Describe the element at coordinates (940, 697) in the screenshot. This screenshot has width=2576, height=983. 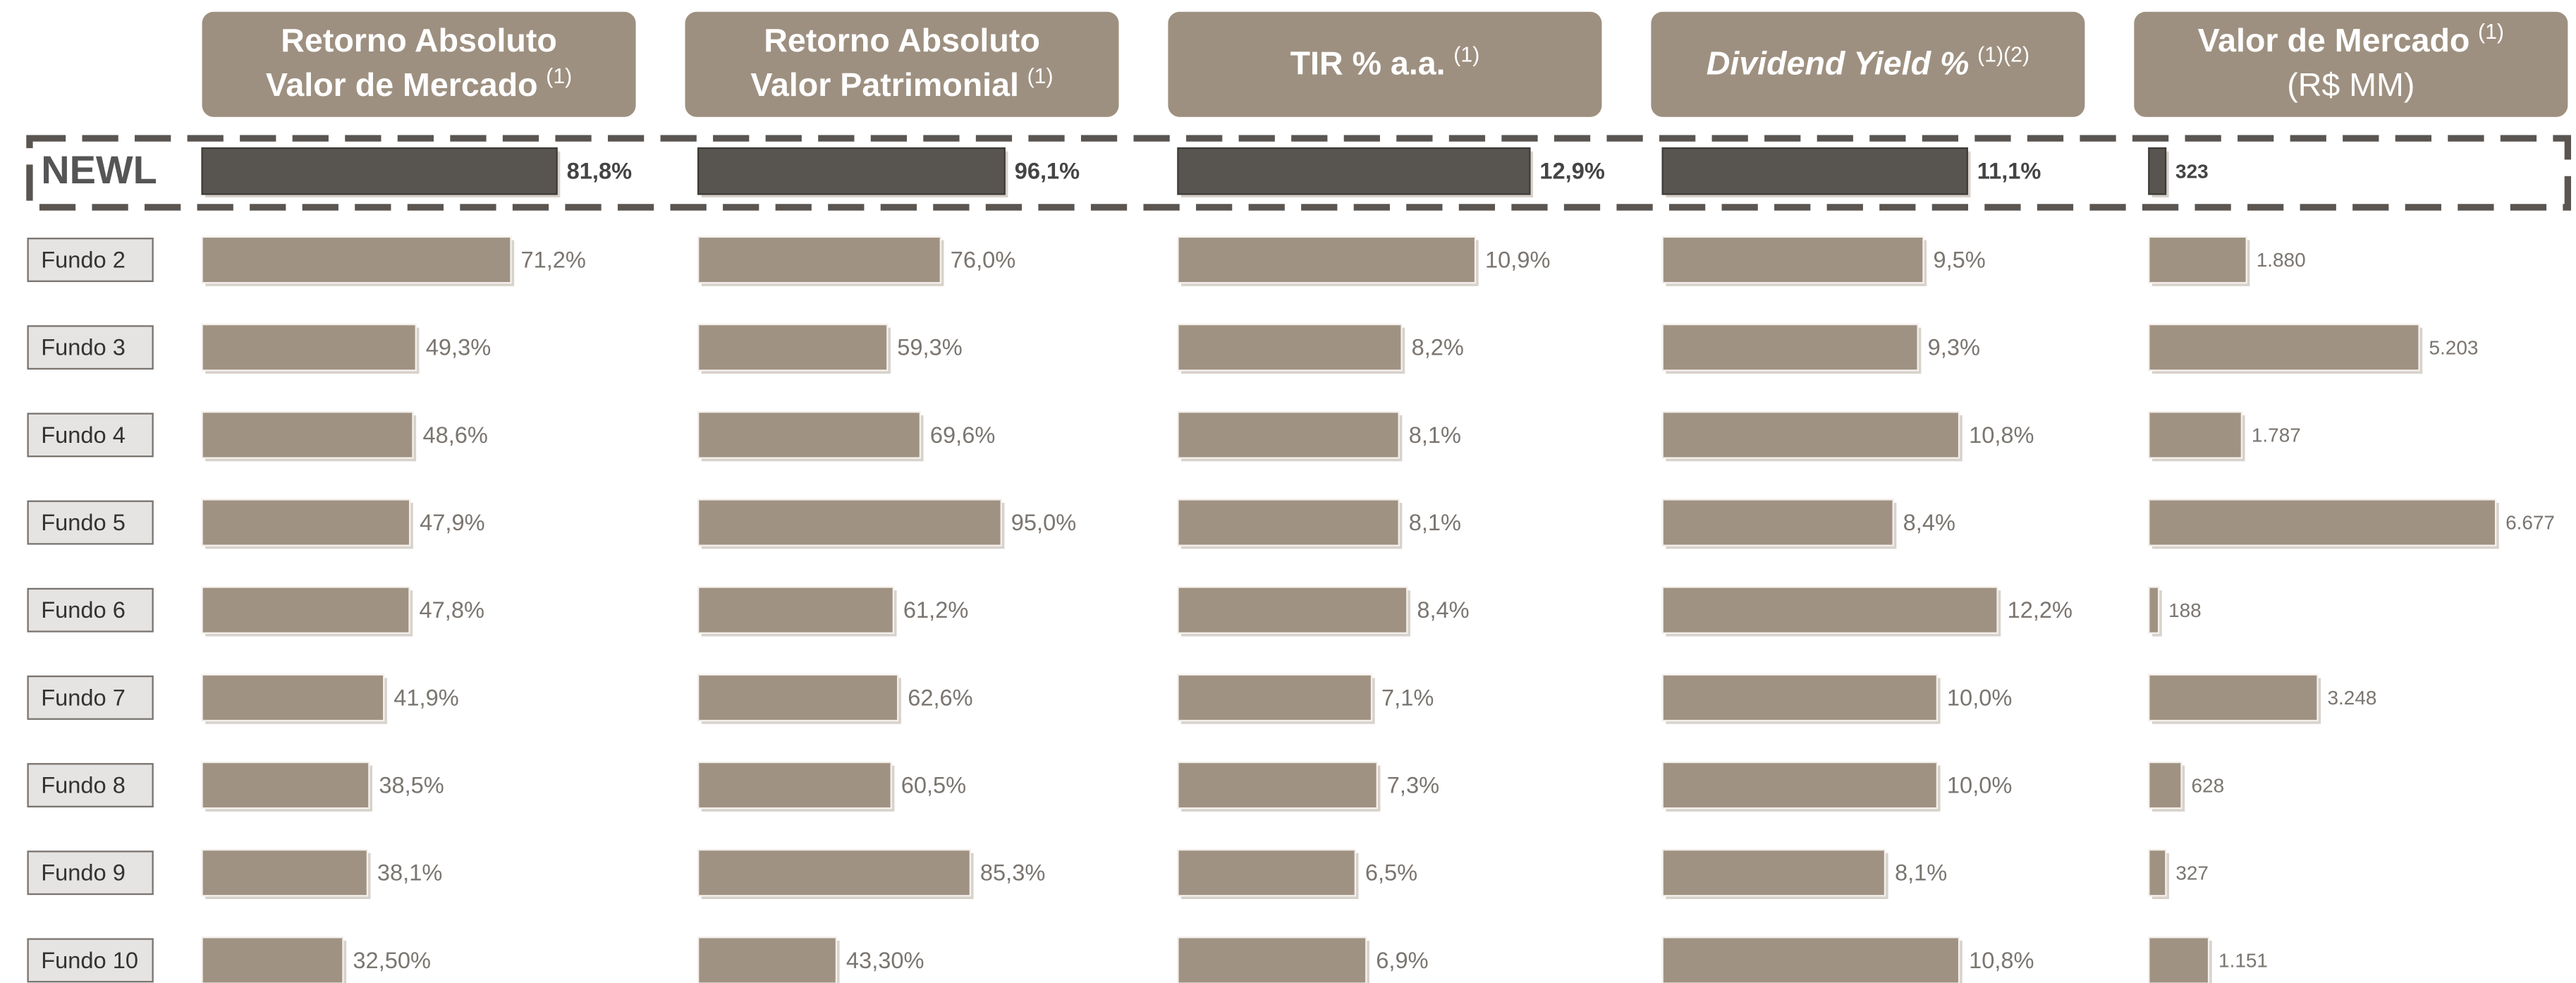
I see `value-label: 62,6%` at that location.